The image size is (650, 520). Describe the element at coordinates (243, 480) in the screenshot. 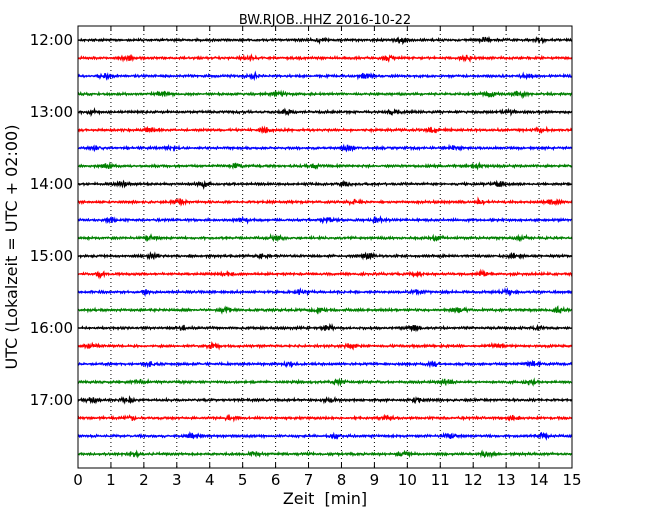

I see `x-tick-label: 5` at that location.